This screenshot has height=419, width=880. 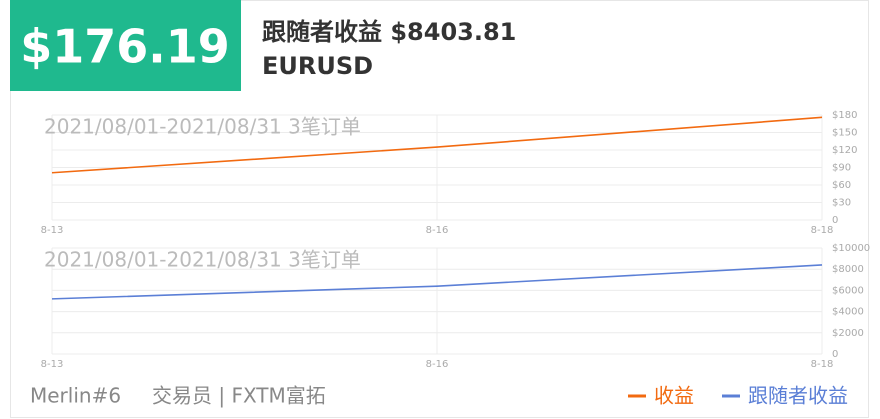 What do you see at coordinates (75, 396) in the screenshot?
I see `trader: Merlin#6` at bounding box center [75, 396].